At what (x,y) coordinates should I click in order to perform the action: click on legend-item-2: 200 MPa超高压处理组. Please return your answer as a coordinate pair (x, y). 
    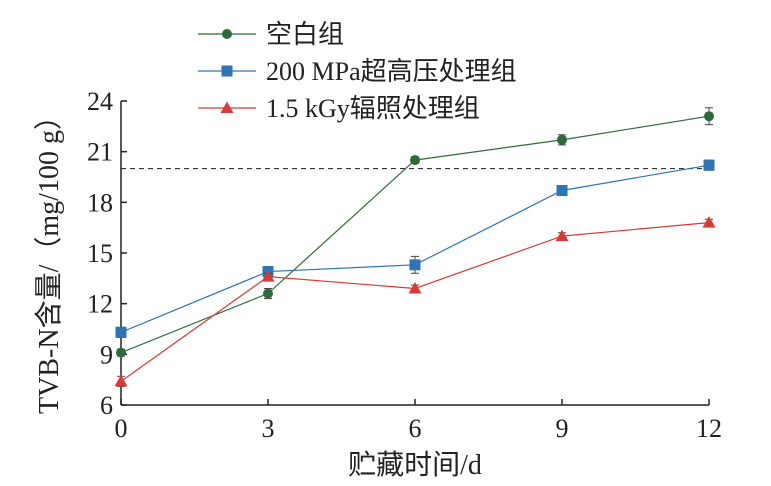
    Looking at the image, I should click on (357, 71).